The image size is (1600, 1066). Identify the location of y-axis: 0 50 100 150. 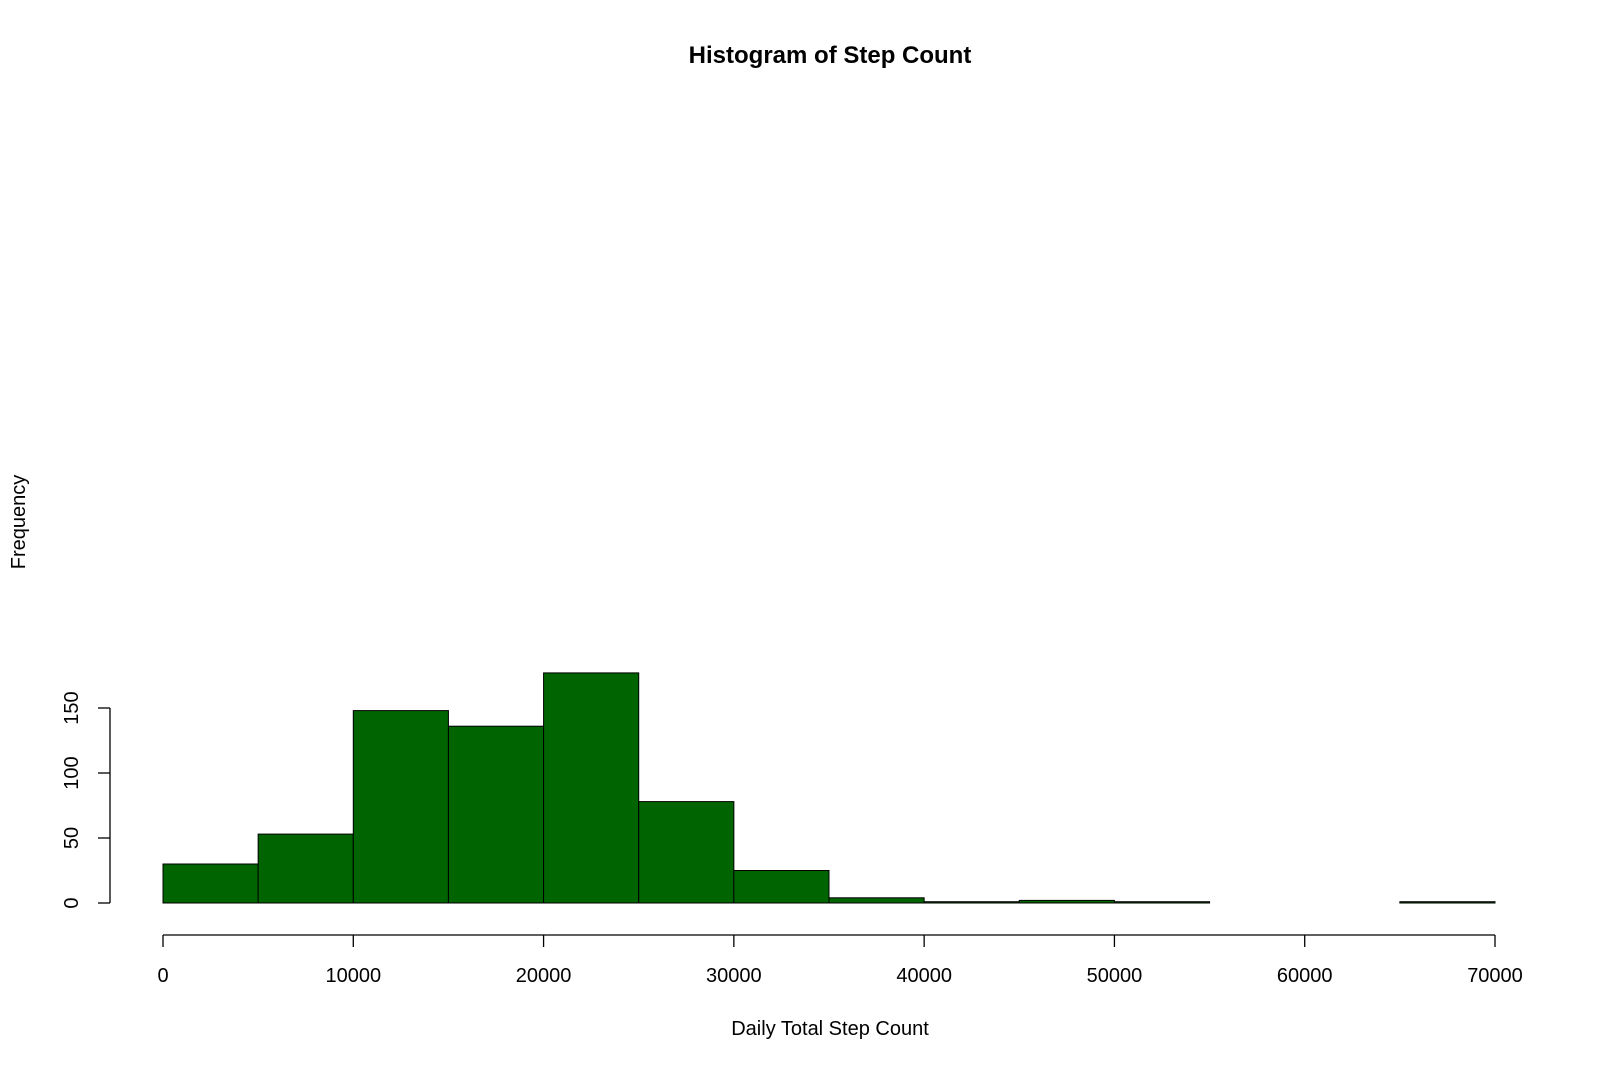
(86, 800).